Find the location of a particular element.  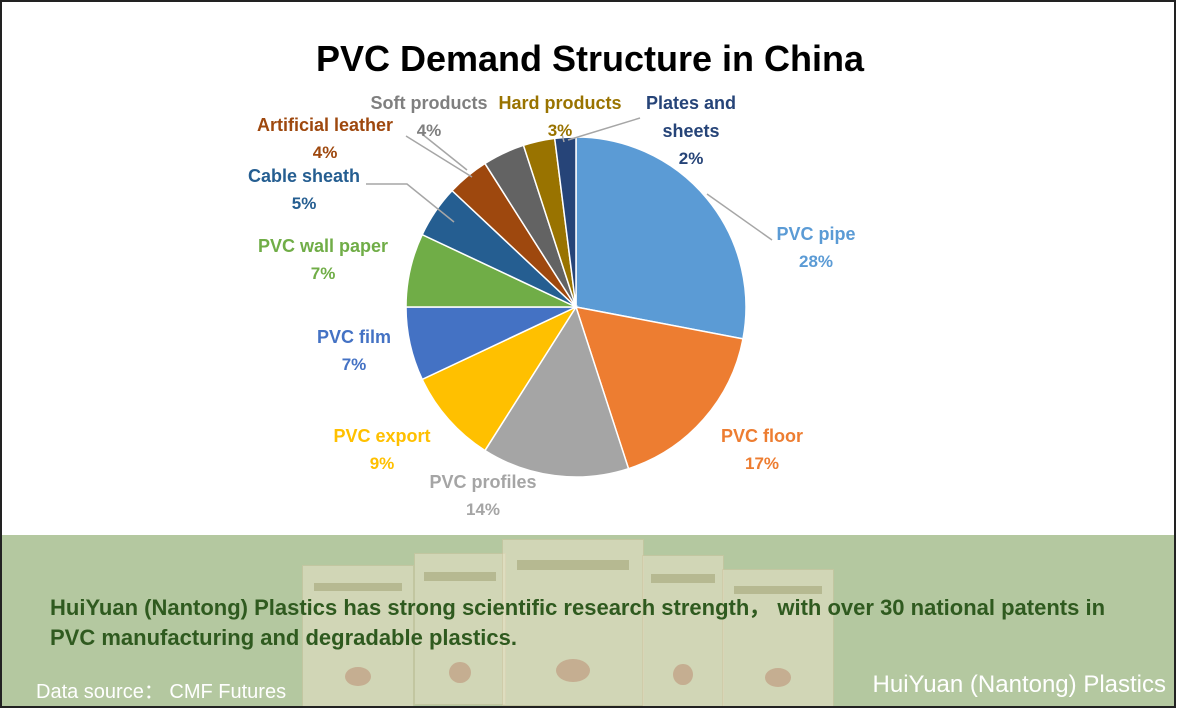

pie-slice-pvc-pipe is located at coordinates (661, 238).